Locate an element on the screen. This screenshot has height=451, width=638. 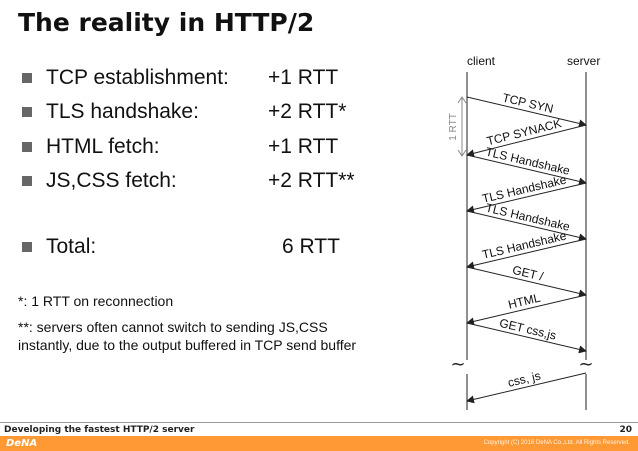
message-label: css, js is located at coordinates (524, 379).